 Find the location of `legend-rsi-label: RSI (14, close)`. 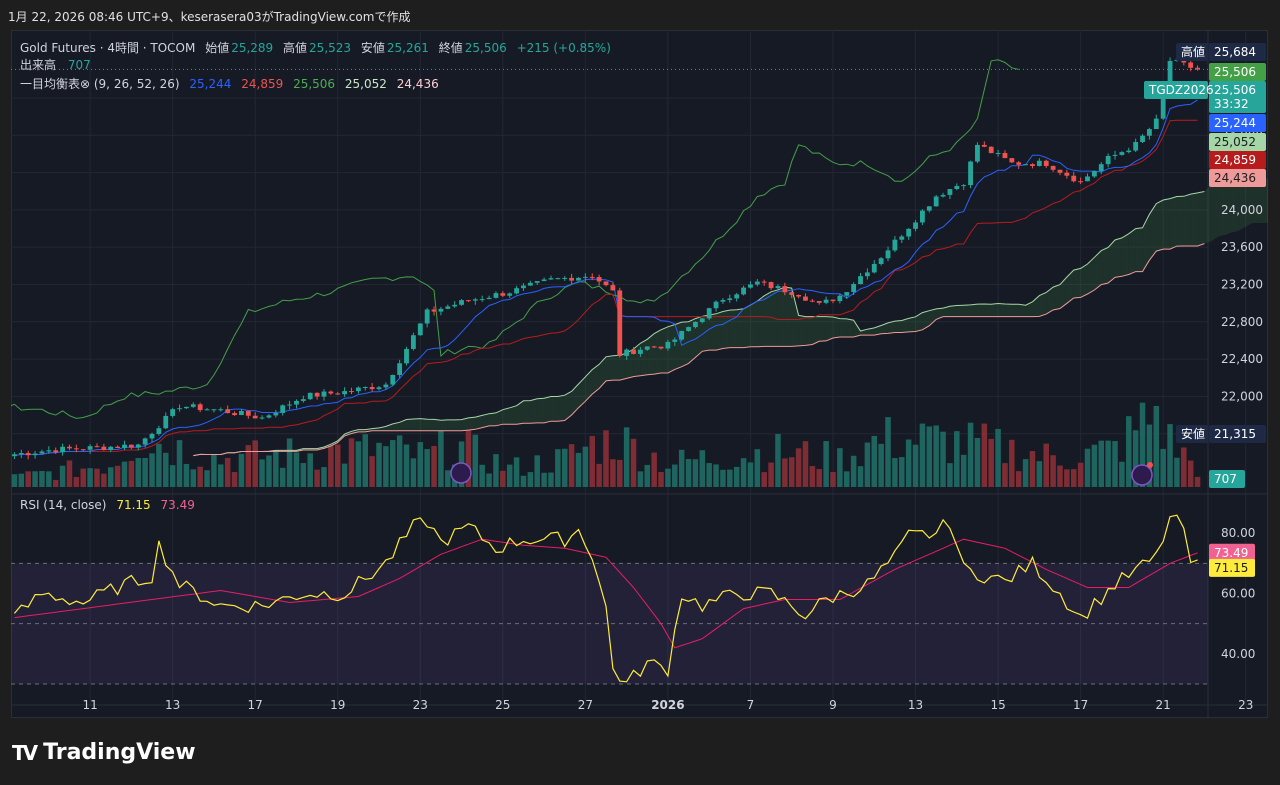

legend-rsi-label: RSI (14, close) is located at coordinates (63, 505).